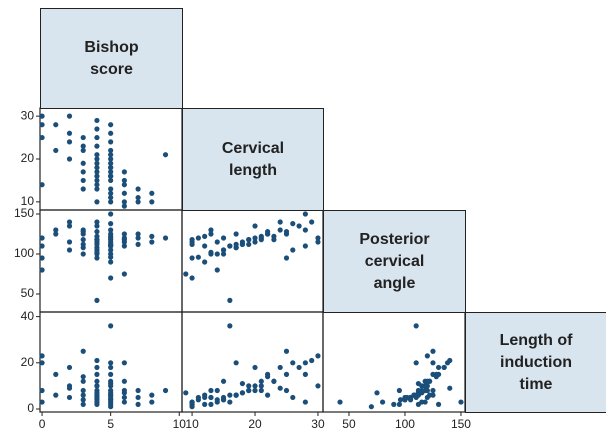 The image size is (606, 437). What do you see at coordinates (28, 316) in the screenshot?
I see `y-tick-label: 40` at bounding box center [28, 316].